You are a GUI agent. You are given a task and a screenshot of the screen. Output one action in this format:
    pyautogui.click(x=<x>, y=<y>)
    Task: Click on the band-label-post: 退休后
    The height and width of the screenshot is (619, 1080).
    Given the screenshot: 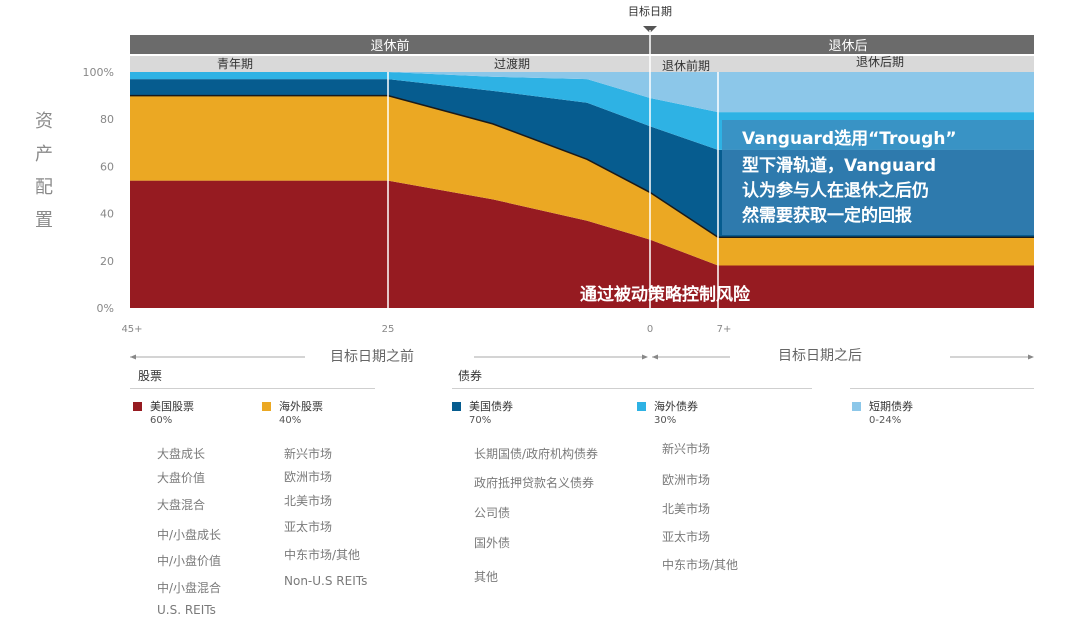 What is the action you would take?
    pyautogui.click(x=847, y=46)
    